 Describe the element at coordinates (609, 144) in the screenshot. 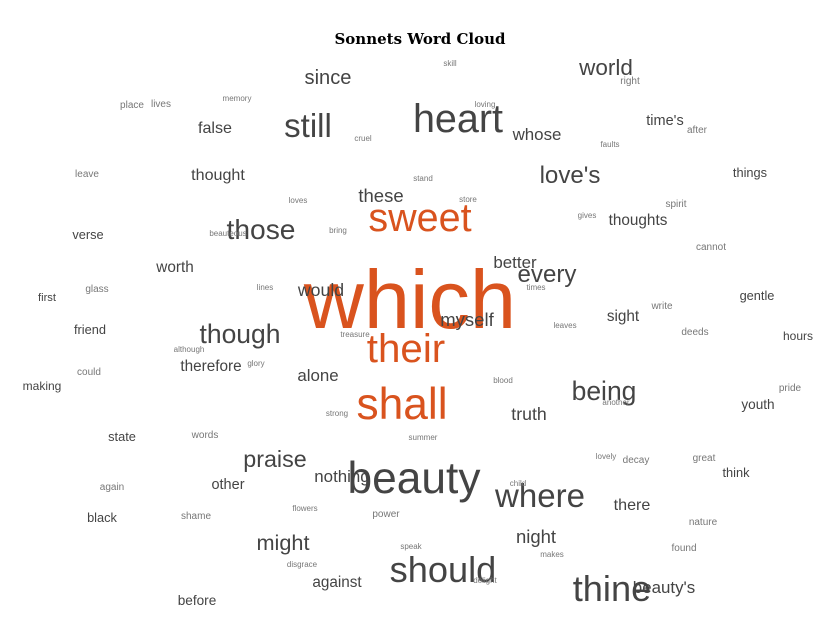

I see `word-faults: faults` at that location.